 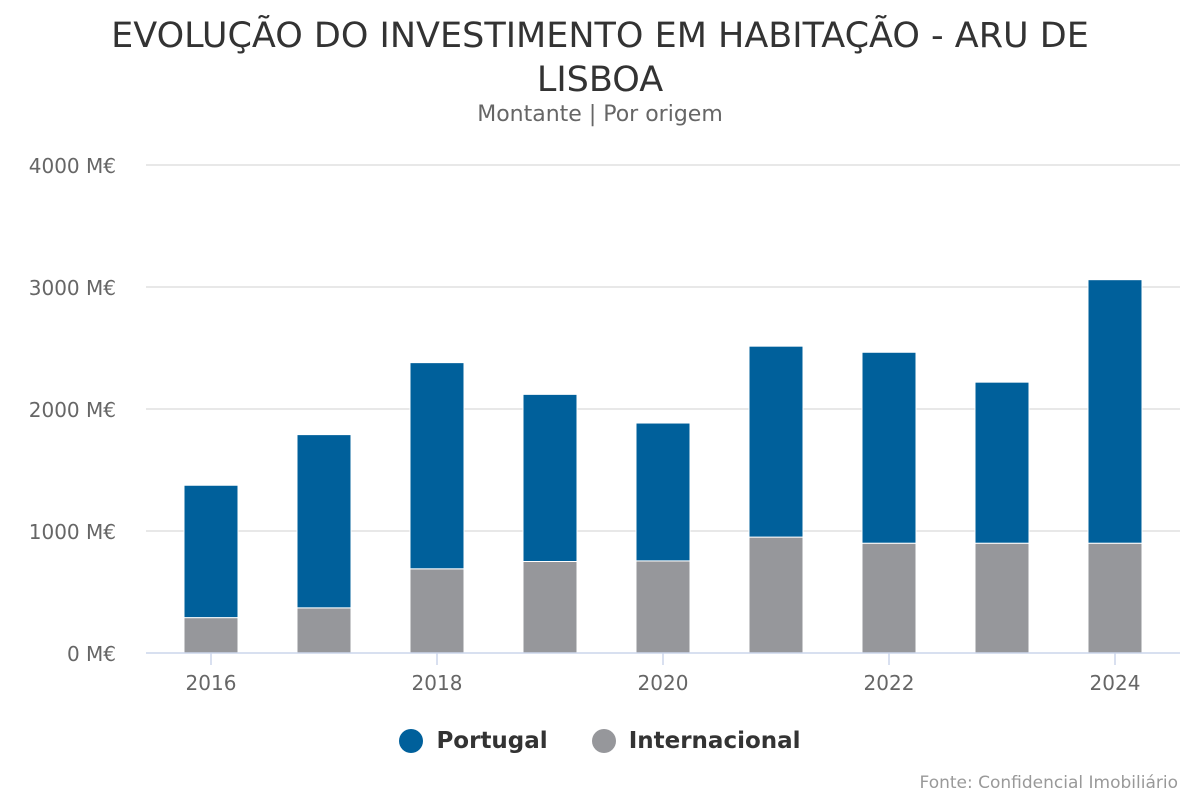 What do you see at coordinates (492, 741) in the screenshot?
I see `legend-label: Portugal` at bounding box center [492, 741].